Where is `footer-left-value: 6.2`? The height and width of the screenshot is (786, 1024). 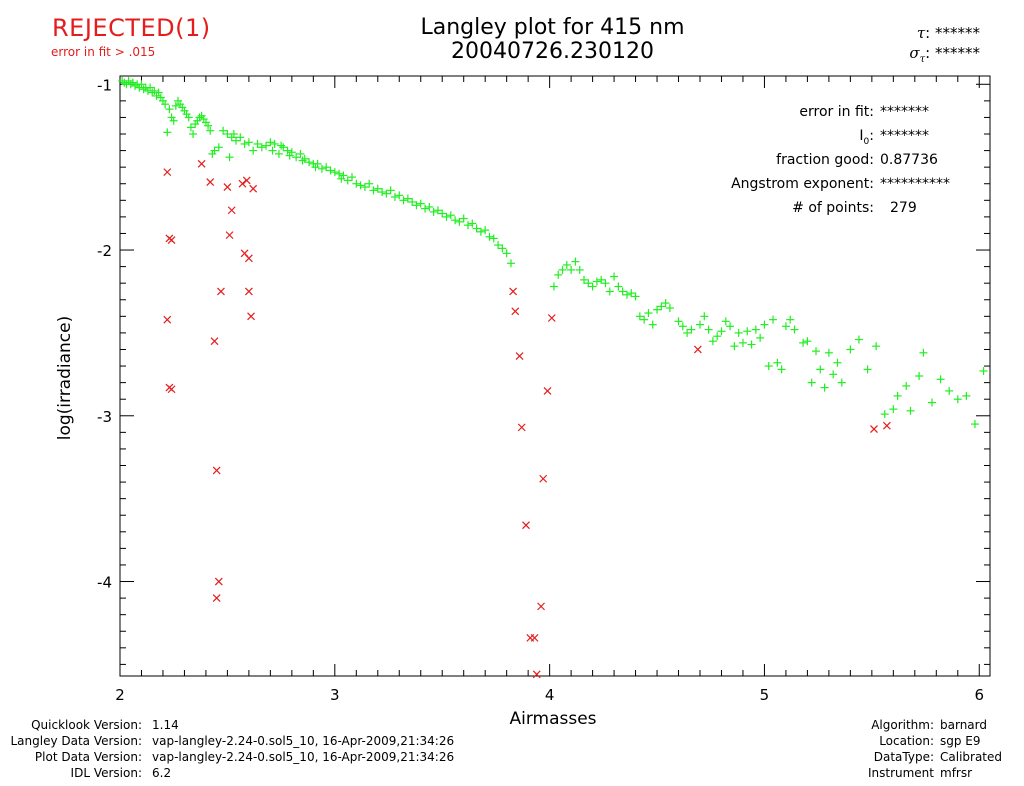
footer-left-value: 6.2 is located at coordinates (162, 773).